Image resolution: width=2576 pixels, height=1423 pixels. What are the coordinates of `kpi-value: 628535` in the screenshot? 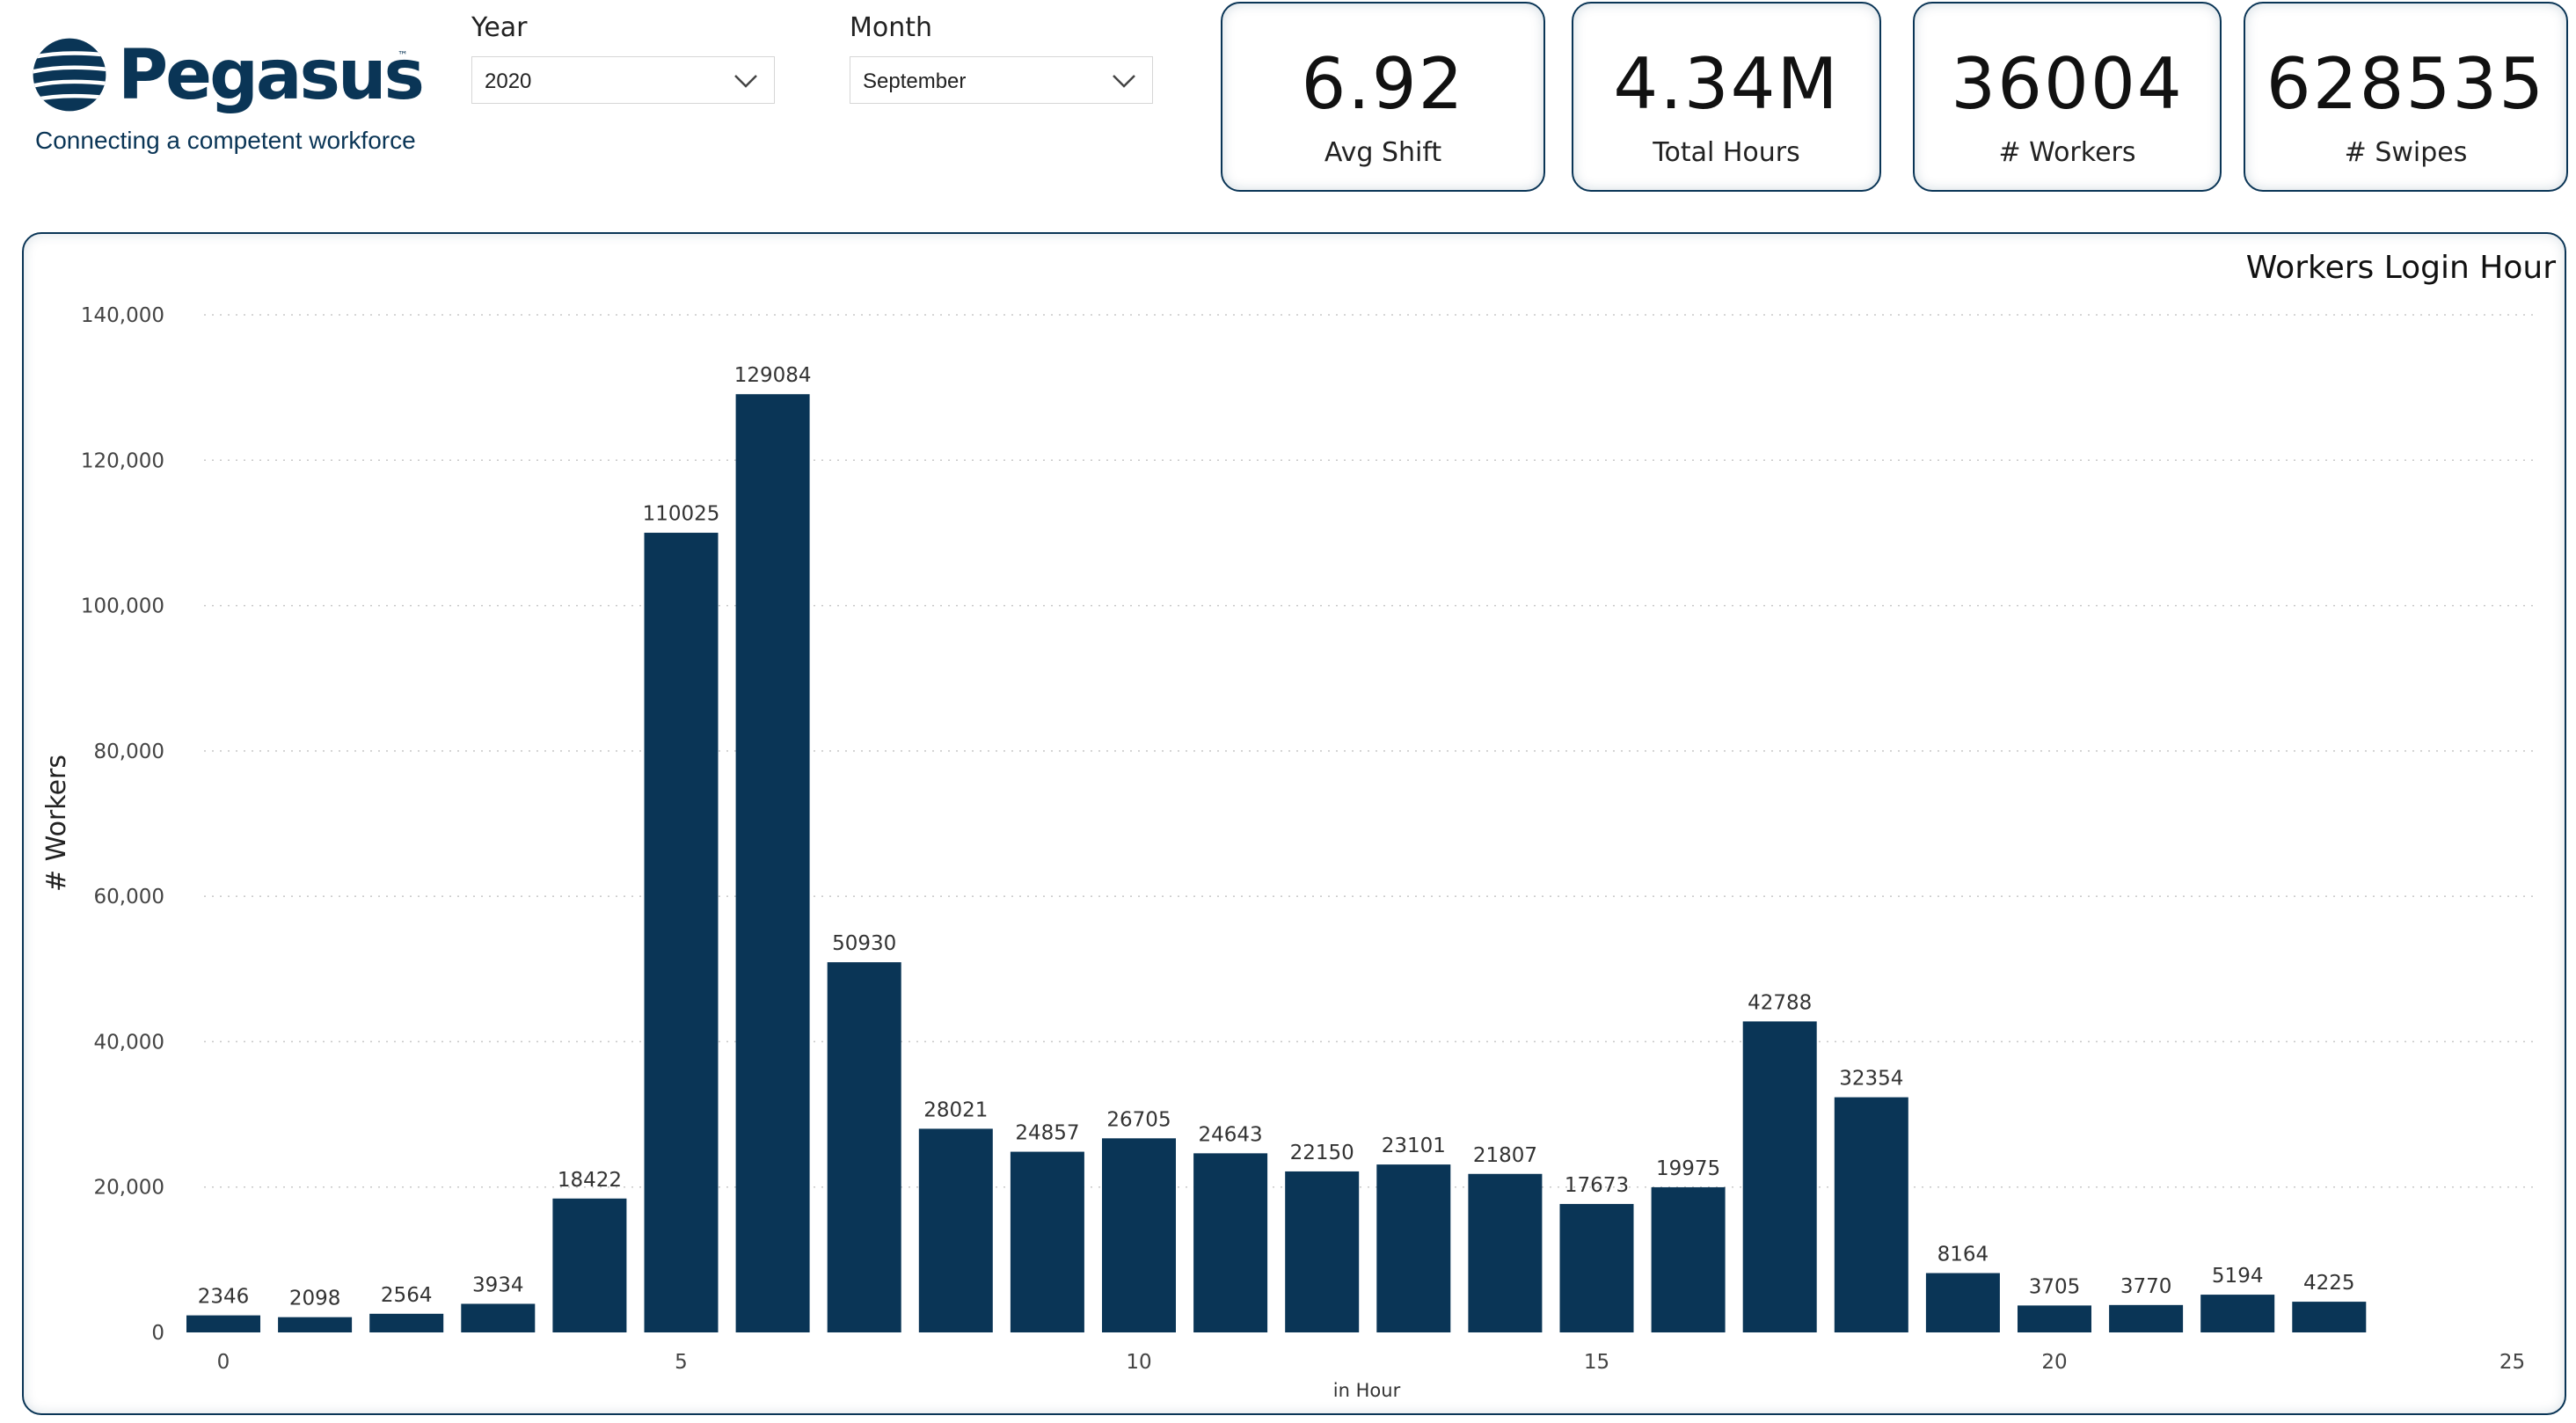 It's located at (2406, 84).